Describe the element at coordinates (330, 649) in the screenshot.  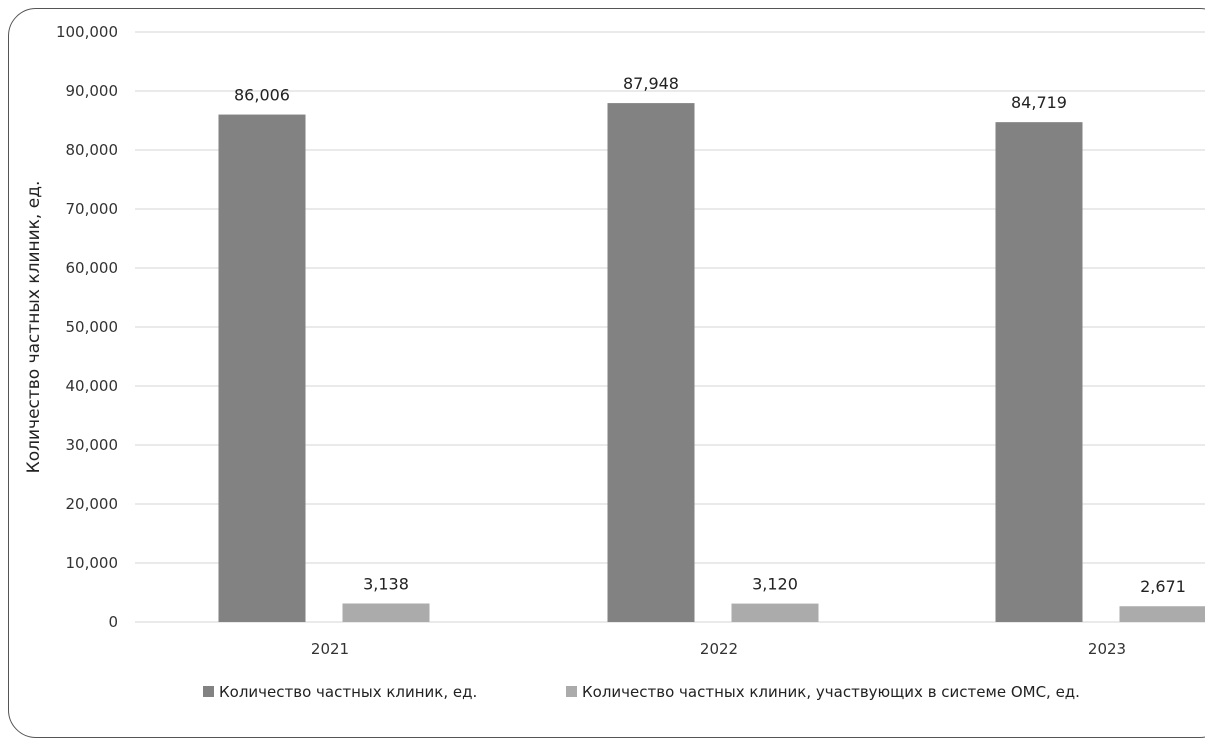
I see `x-tick-label: 2021` at that location.